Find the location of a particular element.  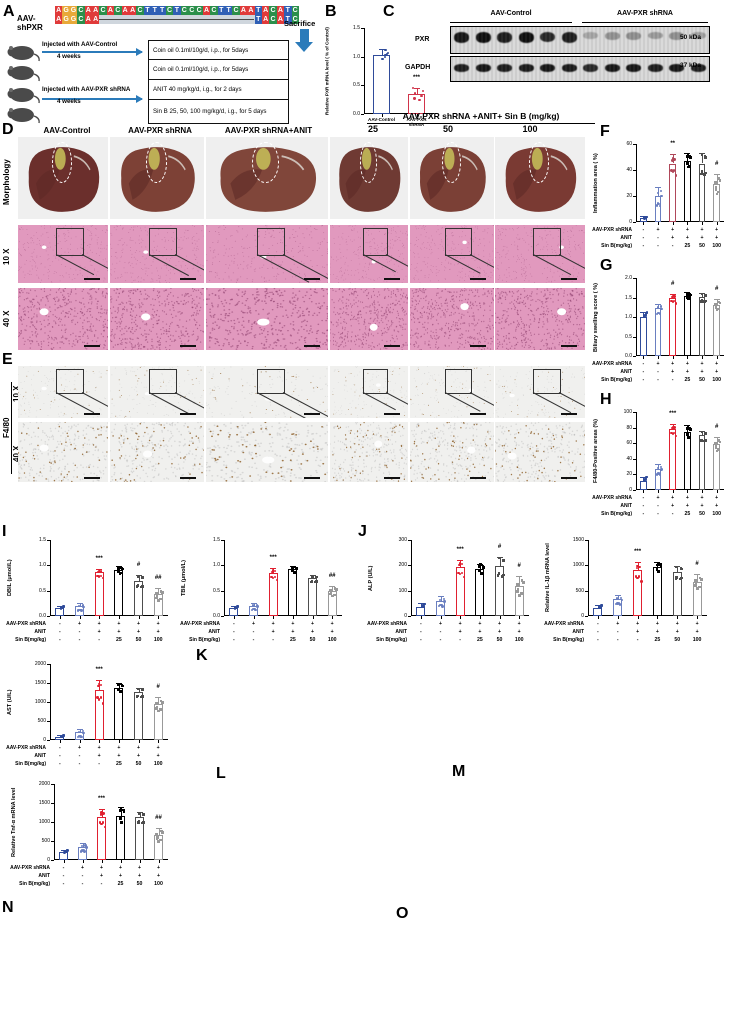

y-tick-label: 0.5 is located at coordinates (628, 336).